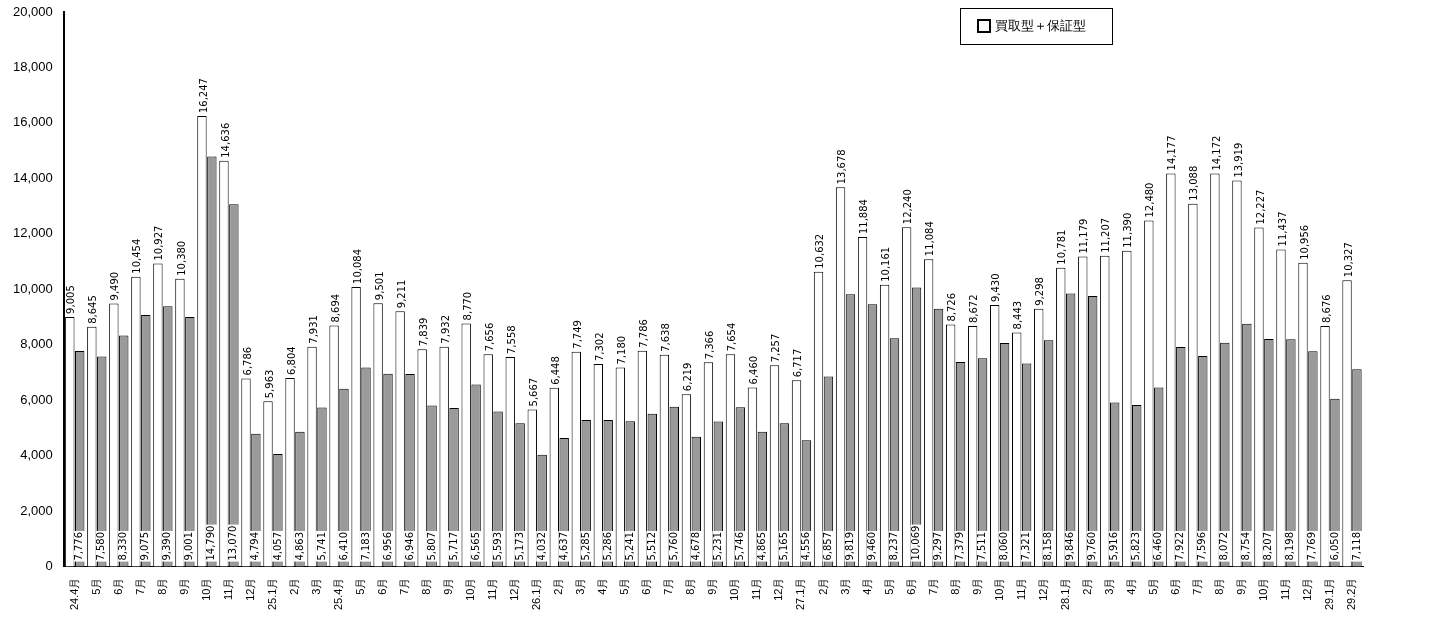 The image size is (1443, 618). What do you see at coordinates (271, 594) in the screenshot?
I see `x-tick-label: 25.1月` at bounding box center [271, 594].